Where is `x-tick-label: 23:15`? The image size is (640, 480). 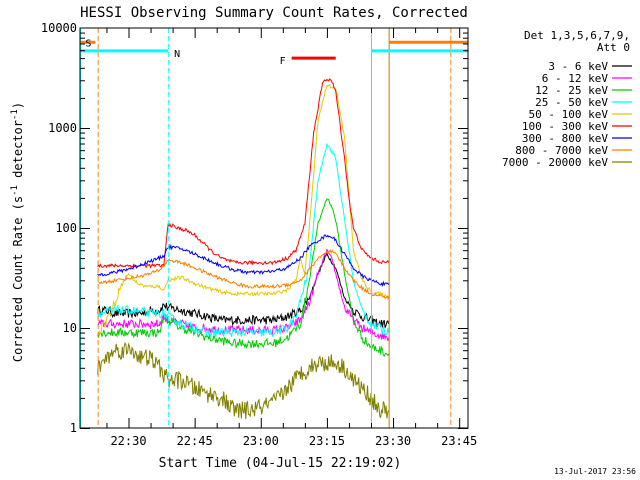
x-tick-label: 23:15 is located at coordinates (327, 441).